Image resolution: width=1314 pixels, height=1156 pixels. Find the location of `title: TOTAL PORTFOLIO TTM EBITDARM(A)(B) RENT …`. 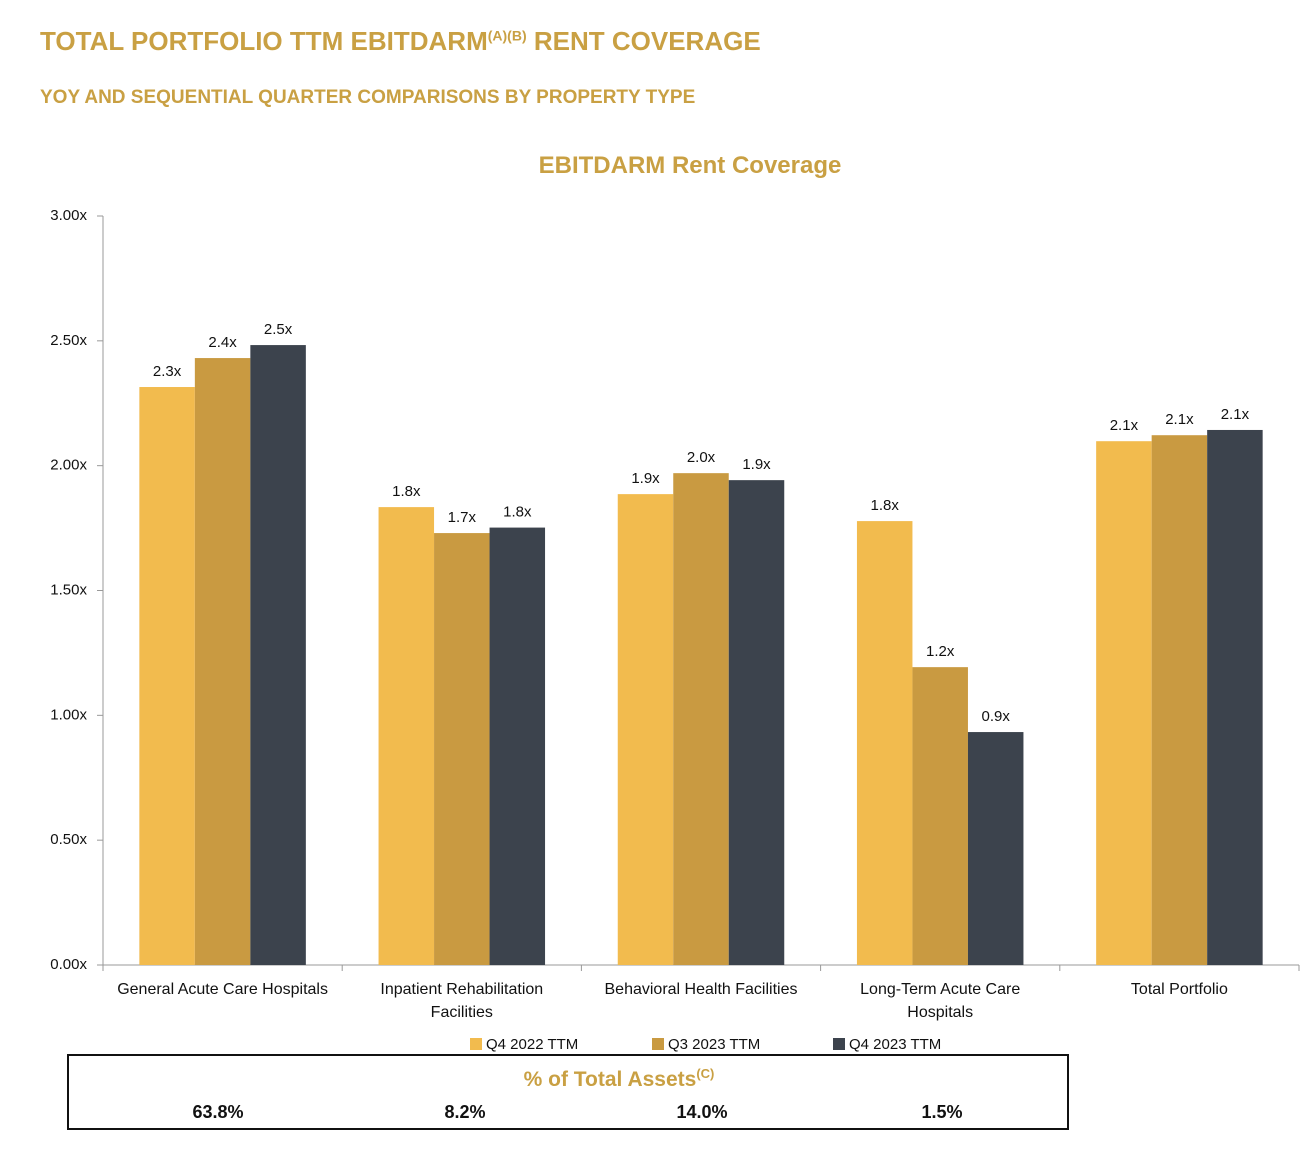

title: TOTAL PORTFOLIO TTM EBITDARM(A)(B) RENT … is located at coordinates (400, 41).